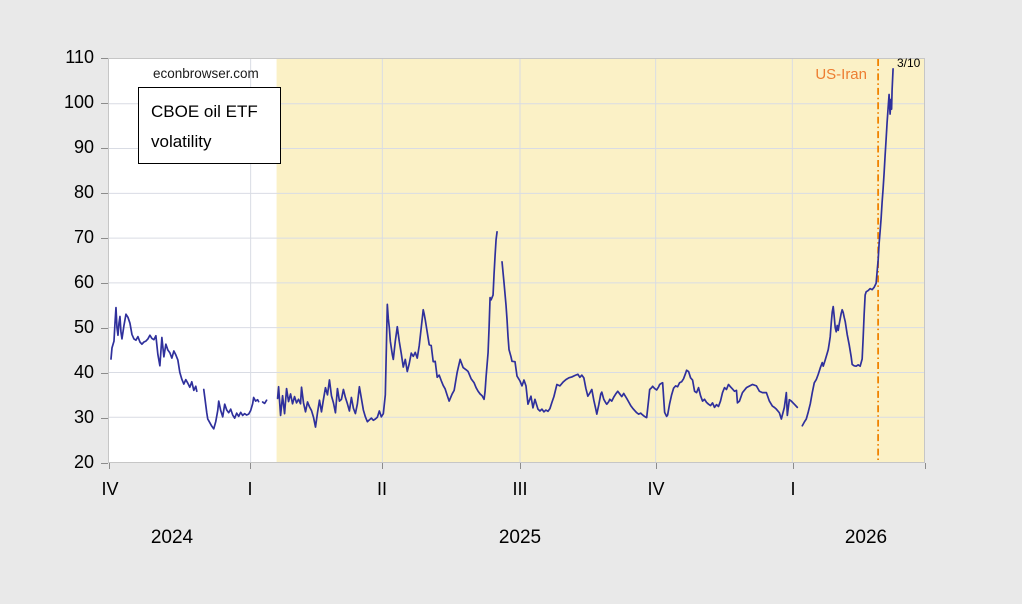 The width and height of the screenshot is (1022, 604). Describe the element at coordinates (83, 192) in the screenshot. I see `y-tick-label: 80` at that location.